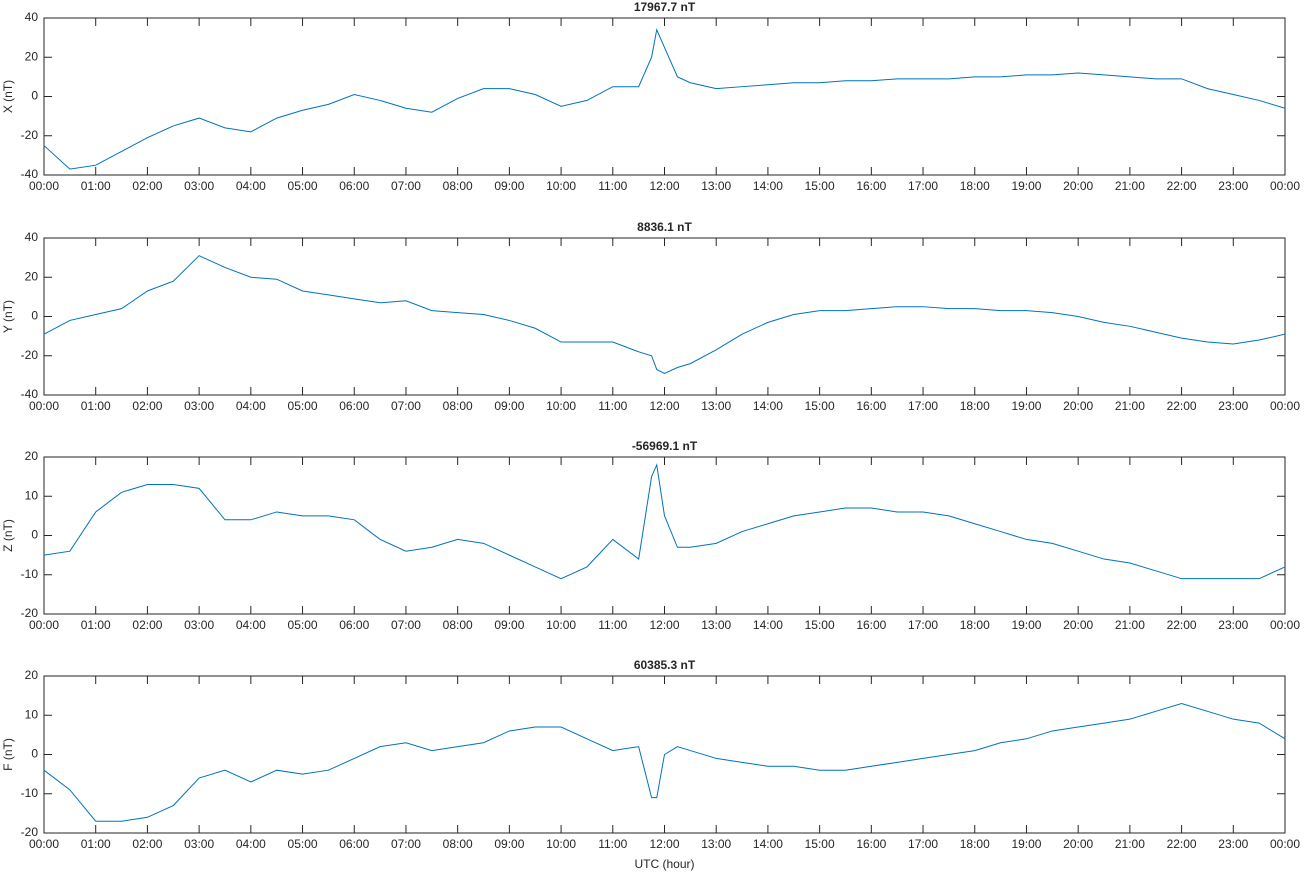 The image size is (1307, 872). Describe the element at coordinates (975, 844) in the screenshot. I see `x-tick-label: 18:00` at that location.